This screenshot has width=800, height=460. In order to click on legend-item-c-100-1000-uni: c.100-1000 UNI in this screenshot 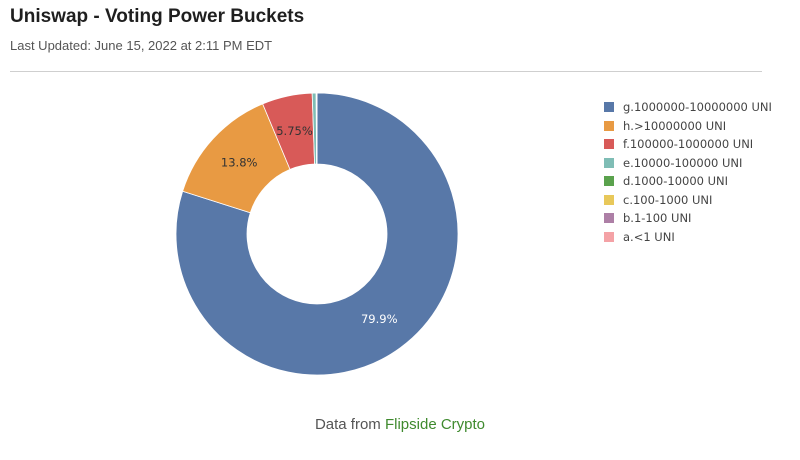, I will do `click(688, 200)`.